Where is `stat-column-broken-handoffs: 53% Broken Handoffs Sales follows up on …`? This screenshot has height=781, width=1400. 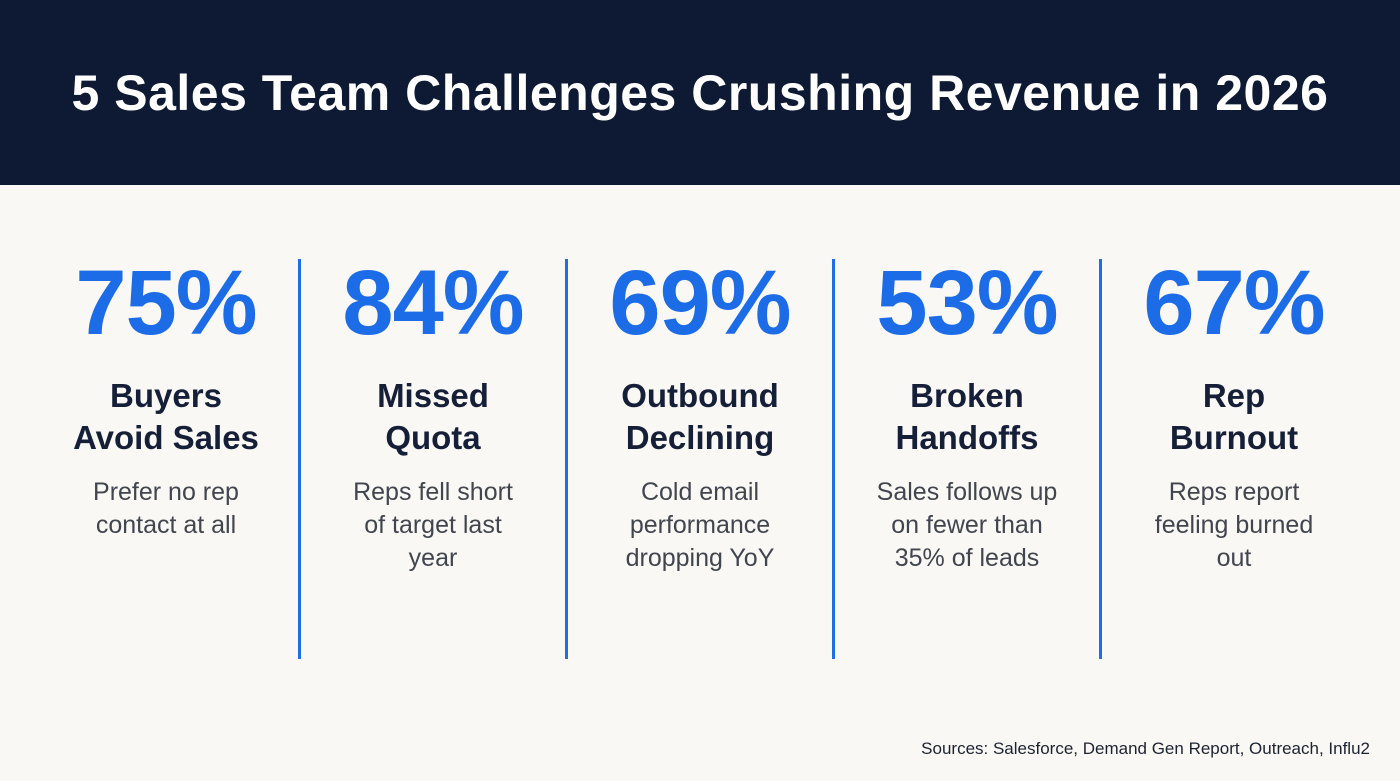
stat-column-broken-handoffs: 53% Broken Handoffs Sales follows up on … is located at coordinates (967, 458).